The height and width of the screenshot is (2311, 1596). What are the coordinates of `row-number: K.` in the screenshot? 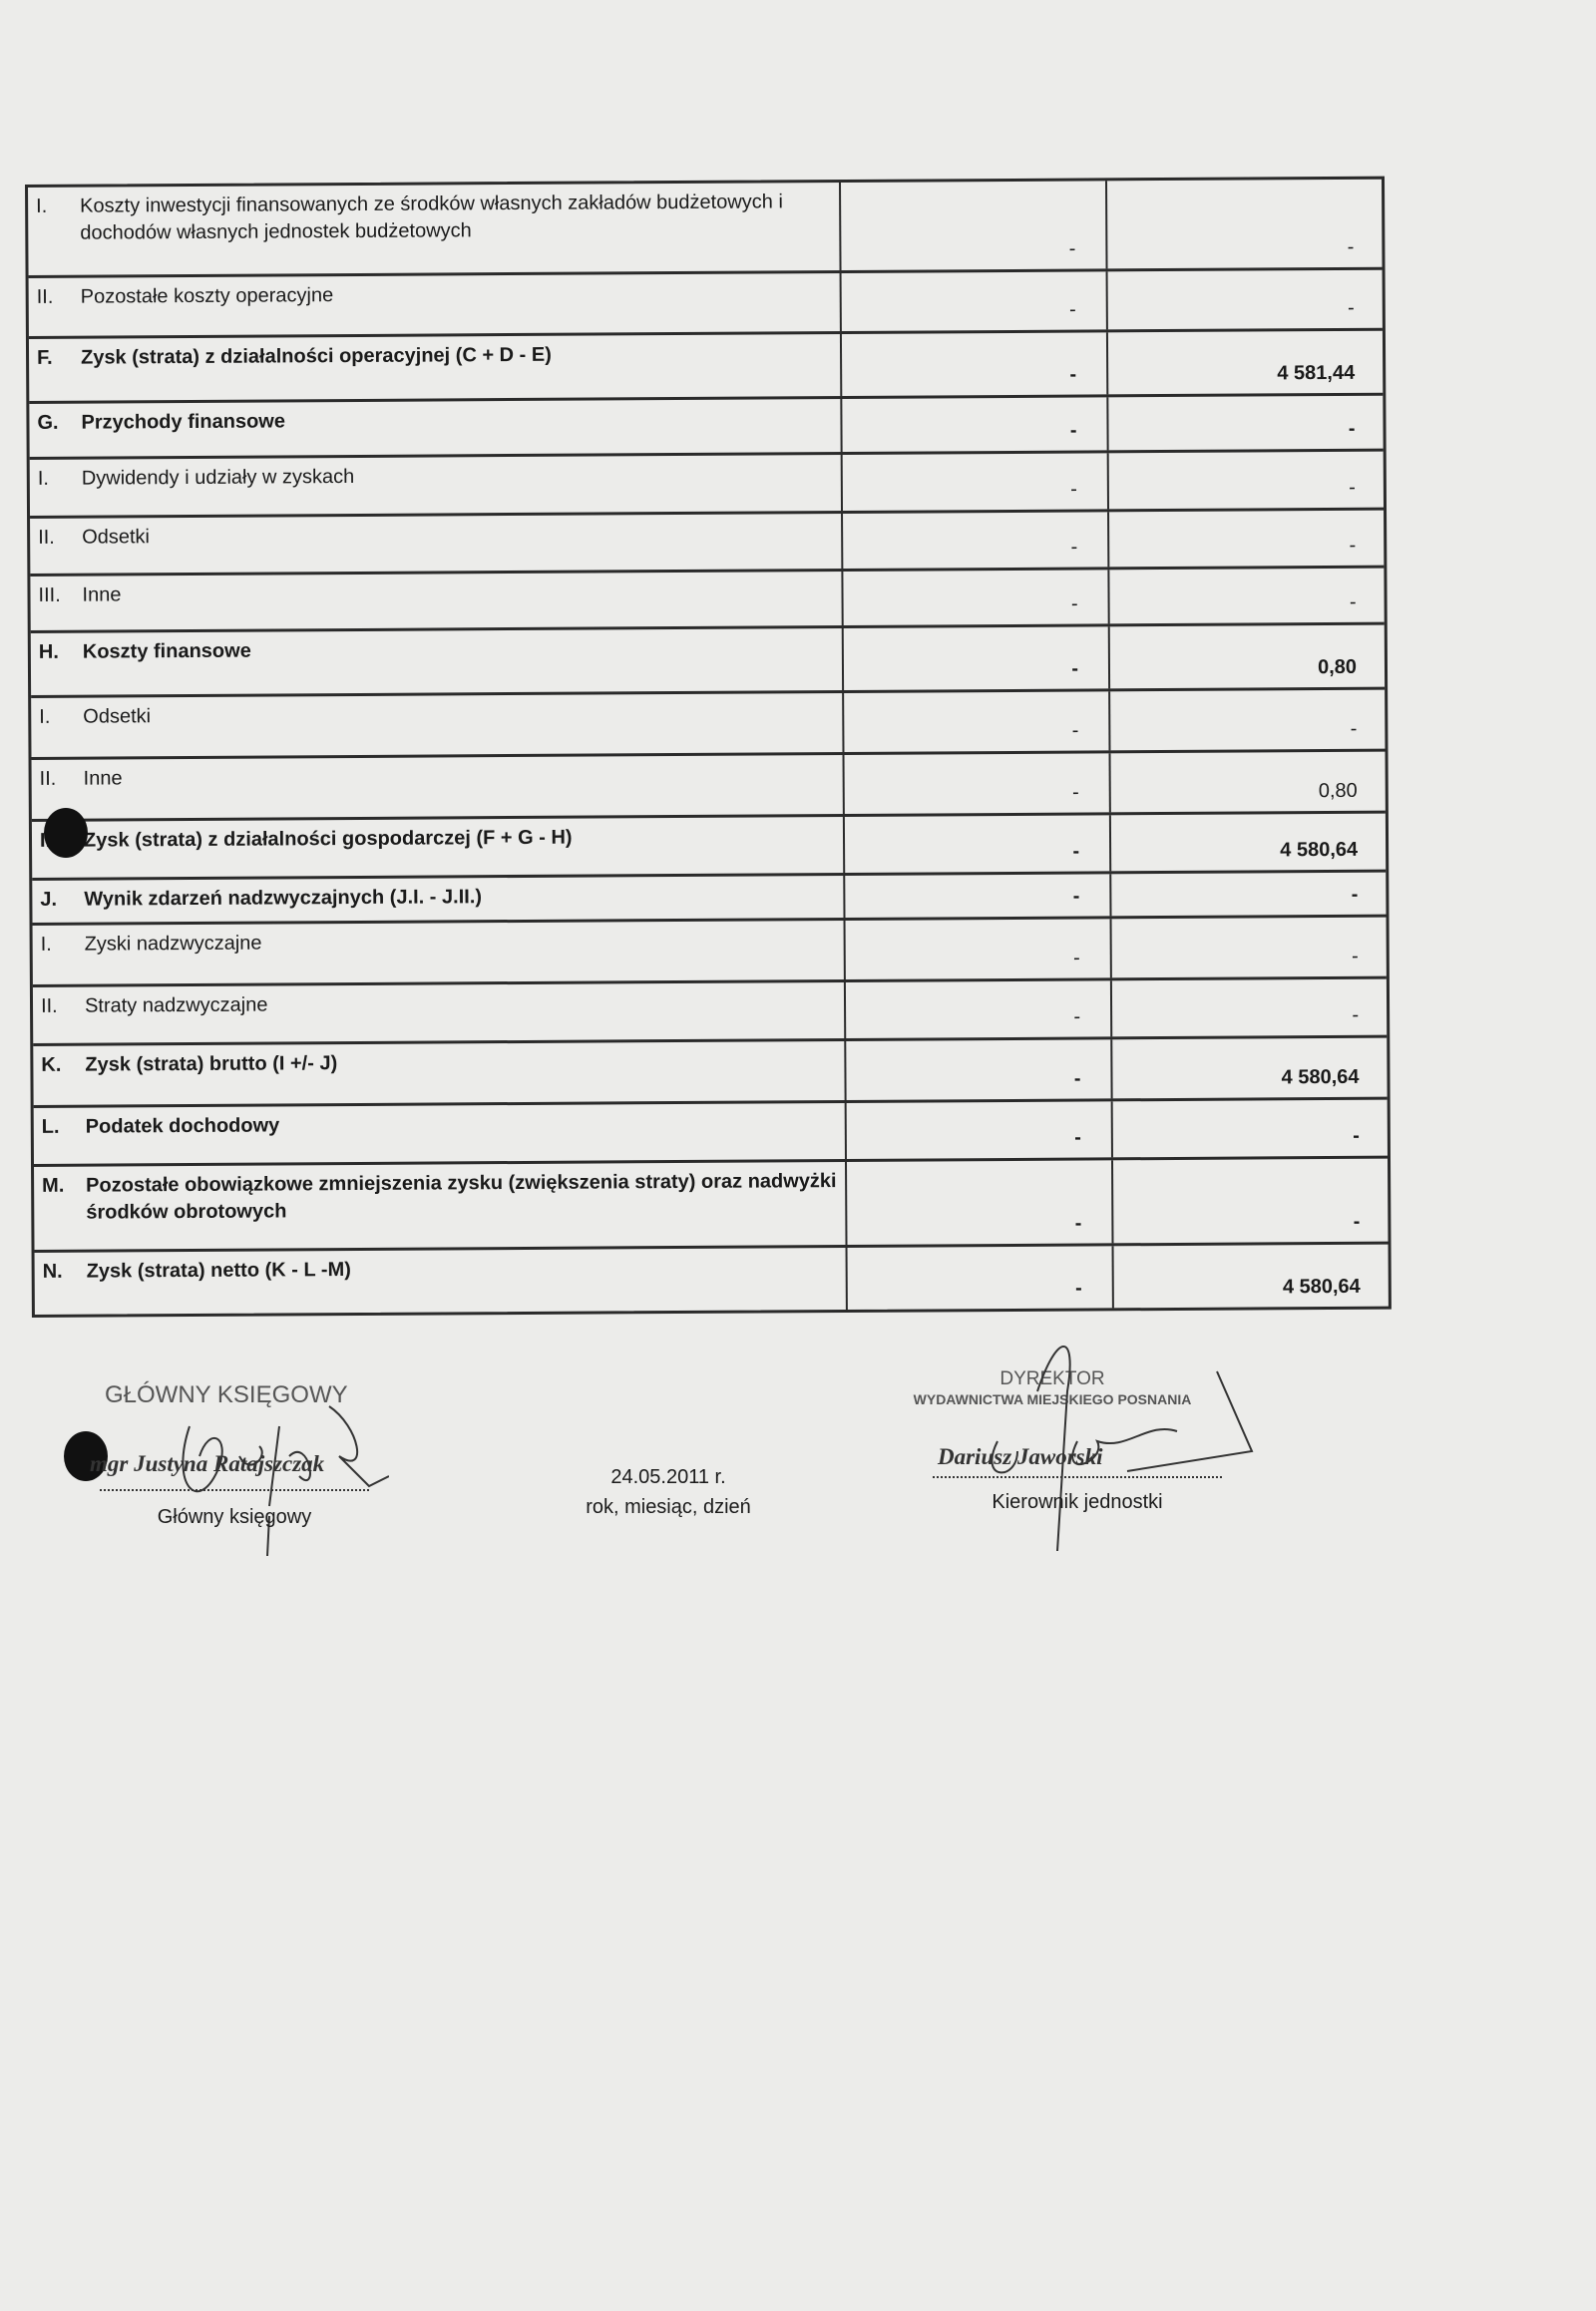 It's located at (51, 1064).